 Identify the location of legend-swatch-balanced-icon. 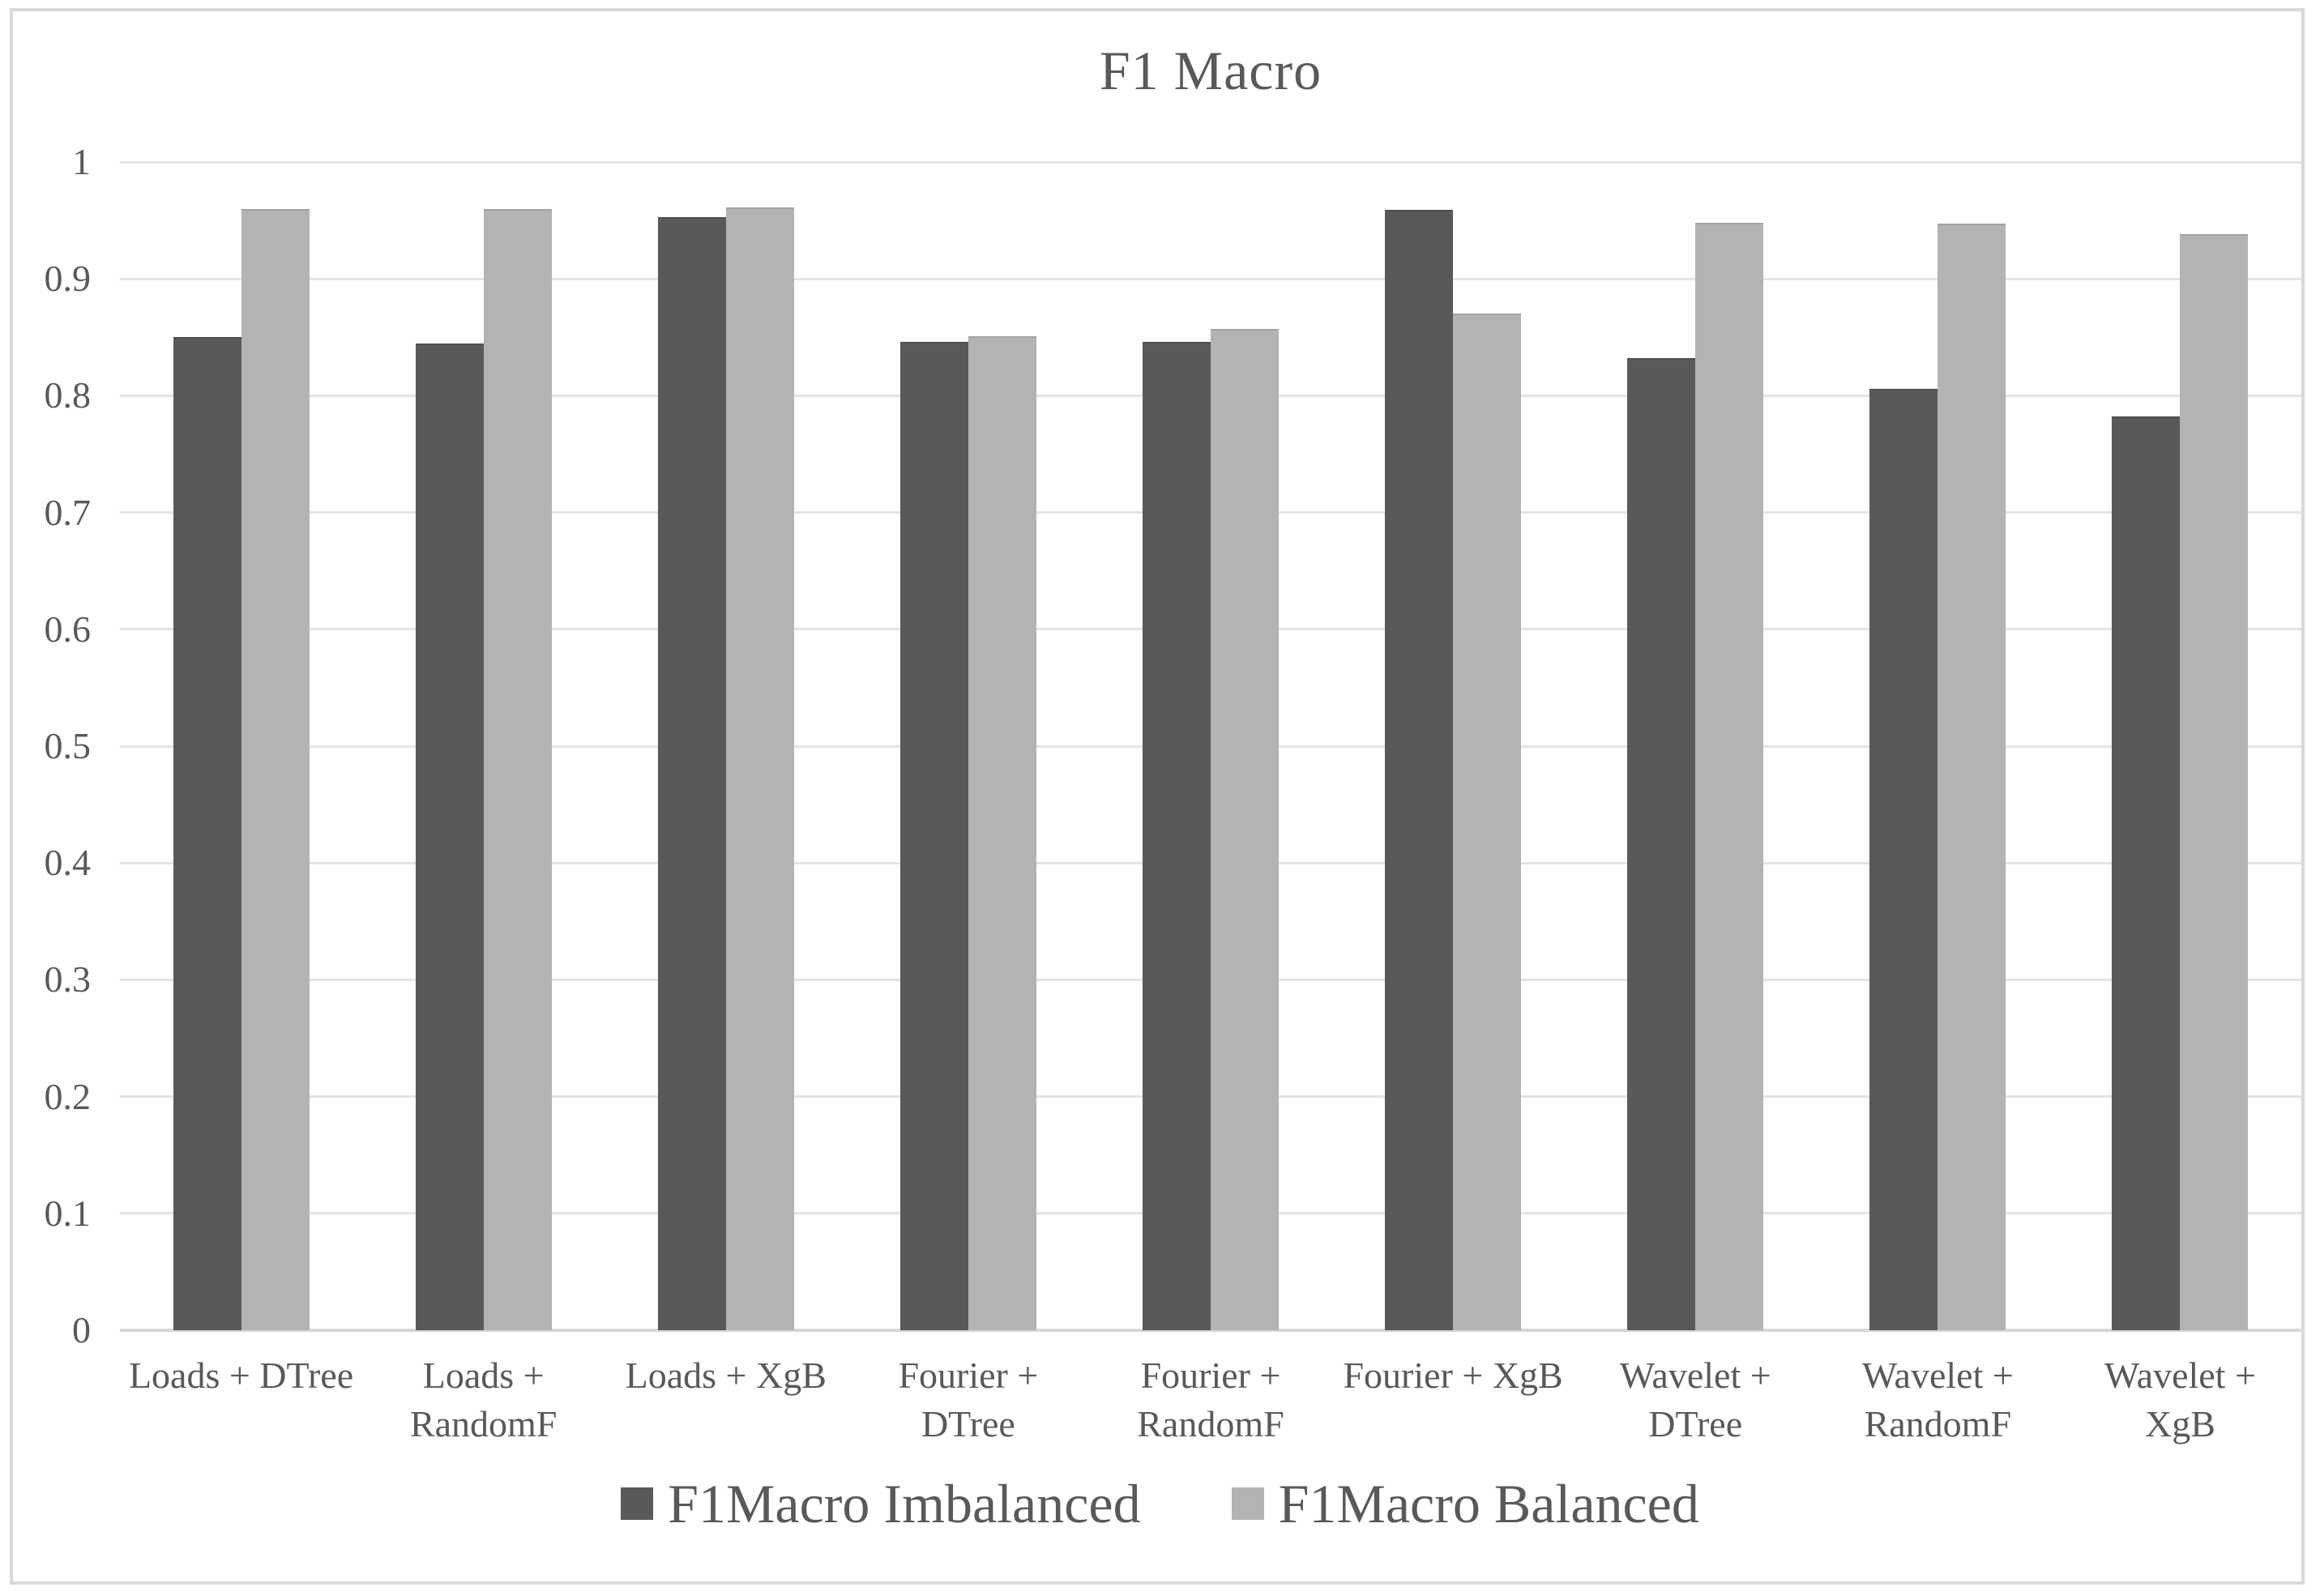
(1247, 1503).